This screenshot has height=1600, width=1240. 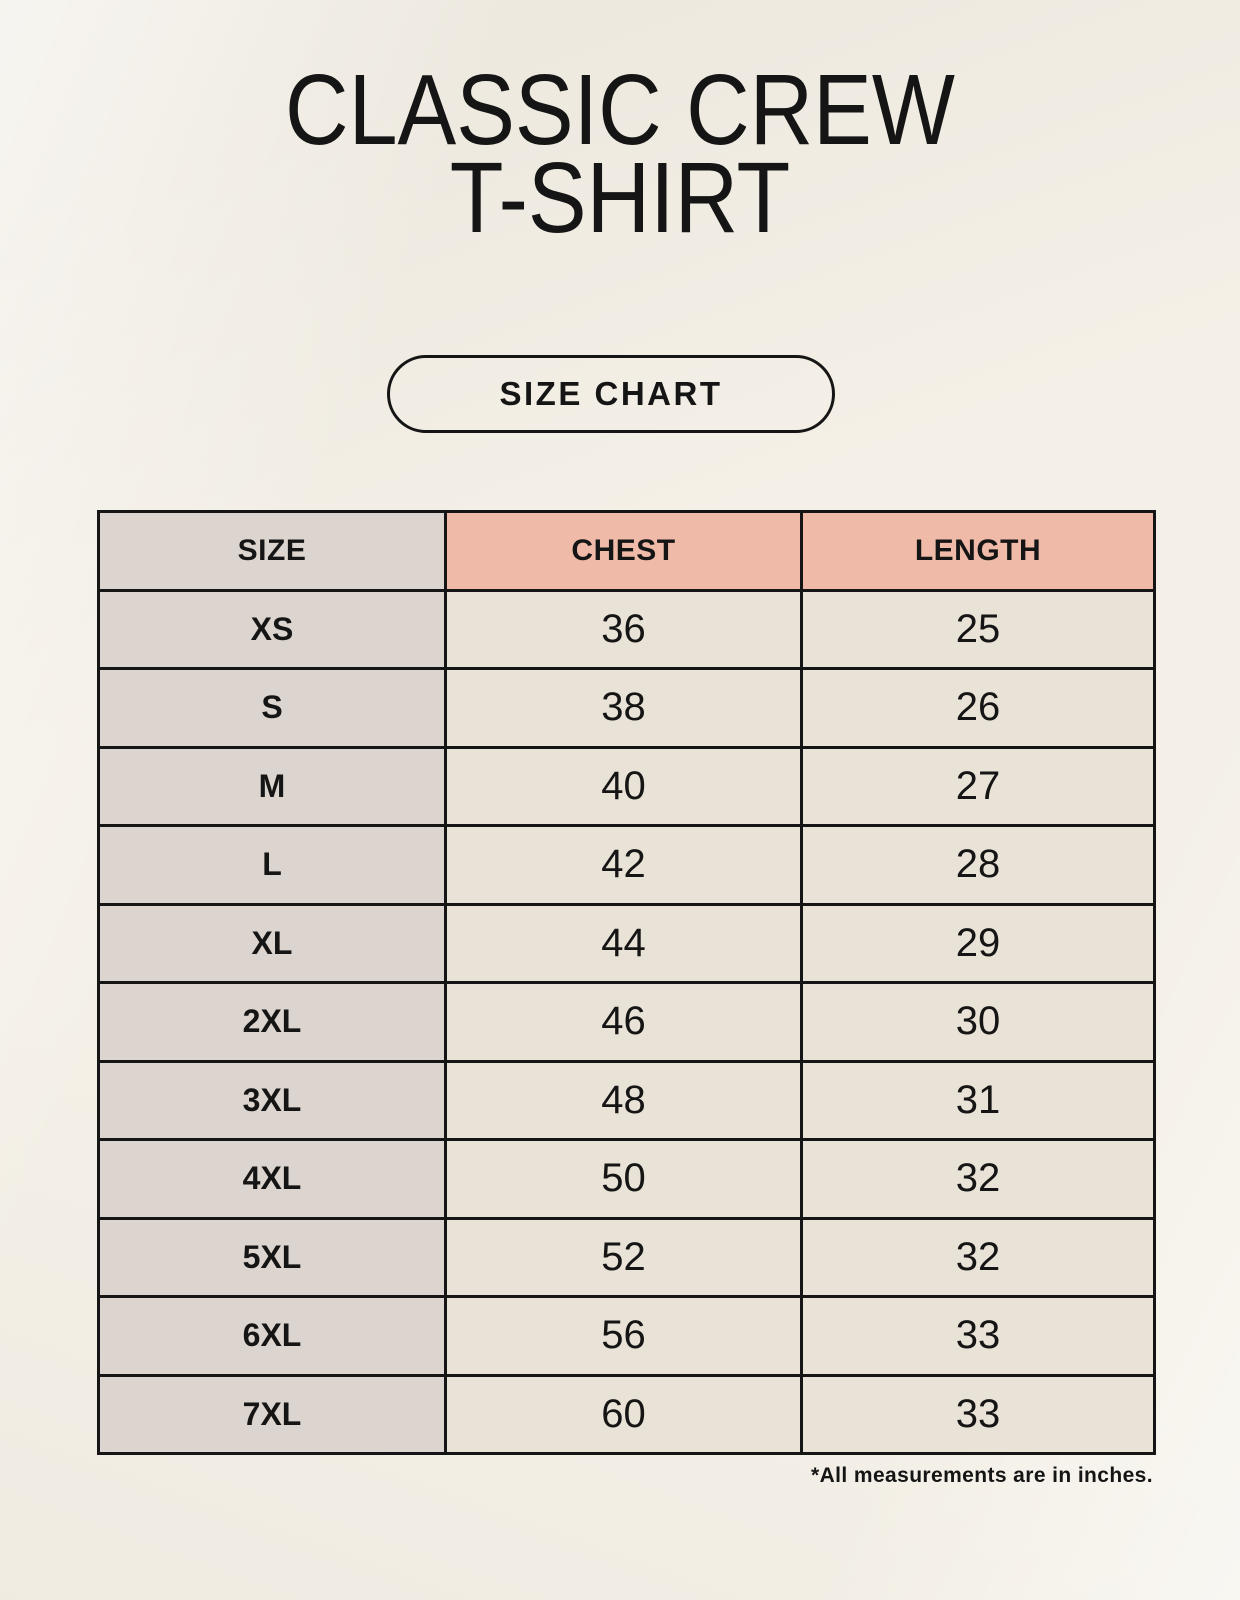 I want to click on length-cell: 26, so click(x=978, y=708).